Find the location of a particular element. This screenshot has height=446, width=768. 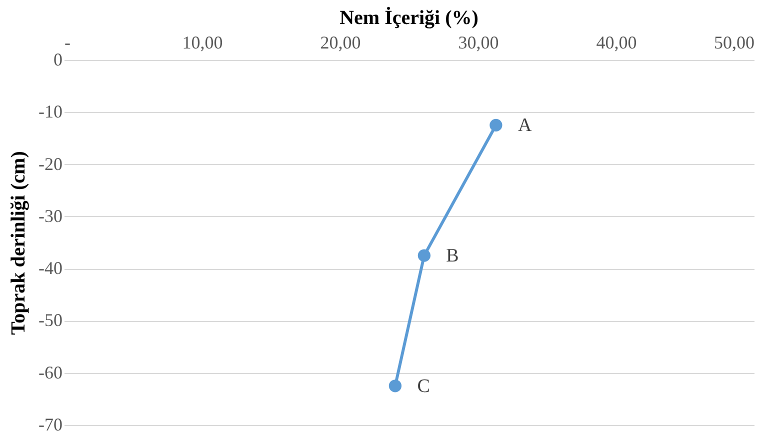

y-tick-label: -40 is located at coordinates (50, 268).